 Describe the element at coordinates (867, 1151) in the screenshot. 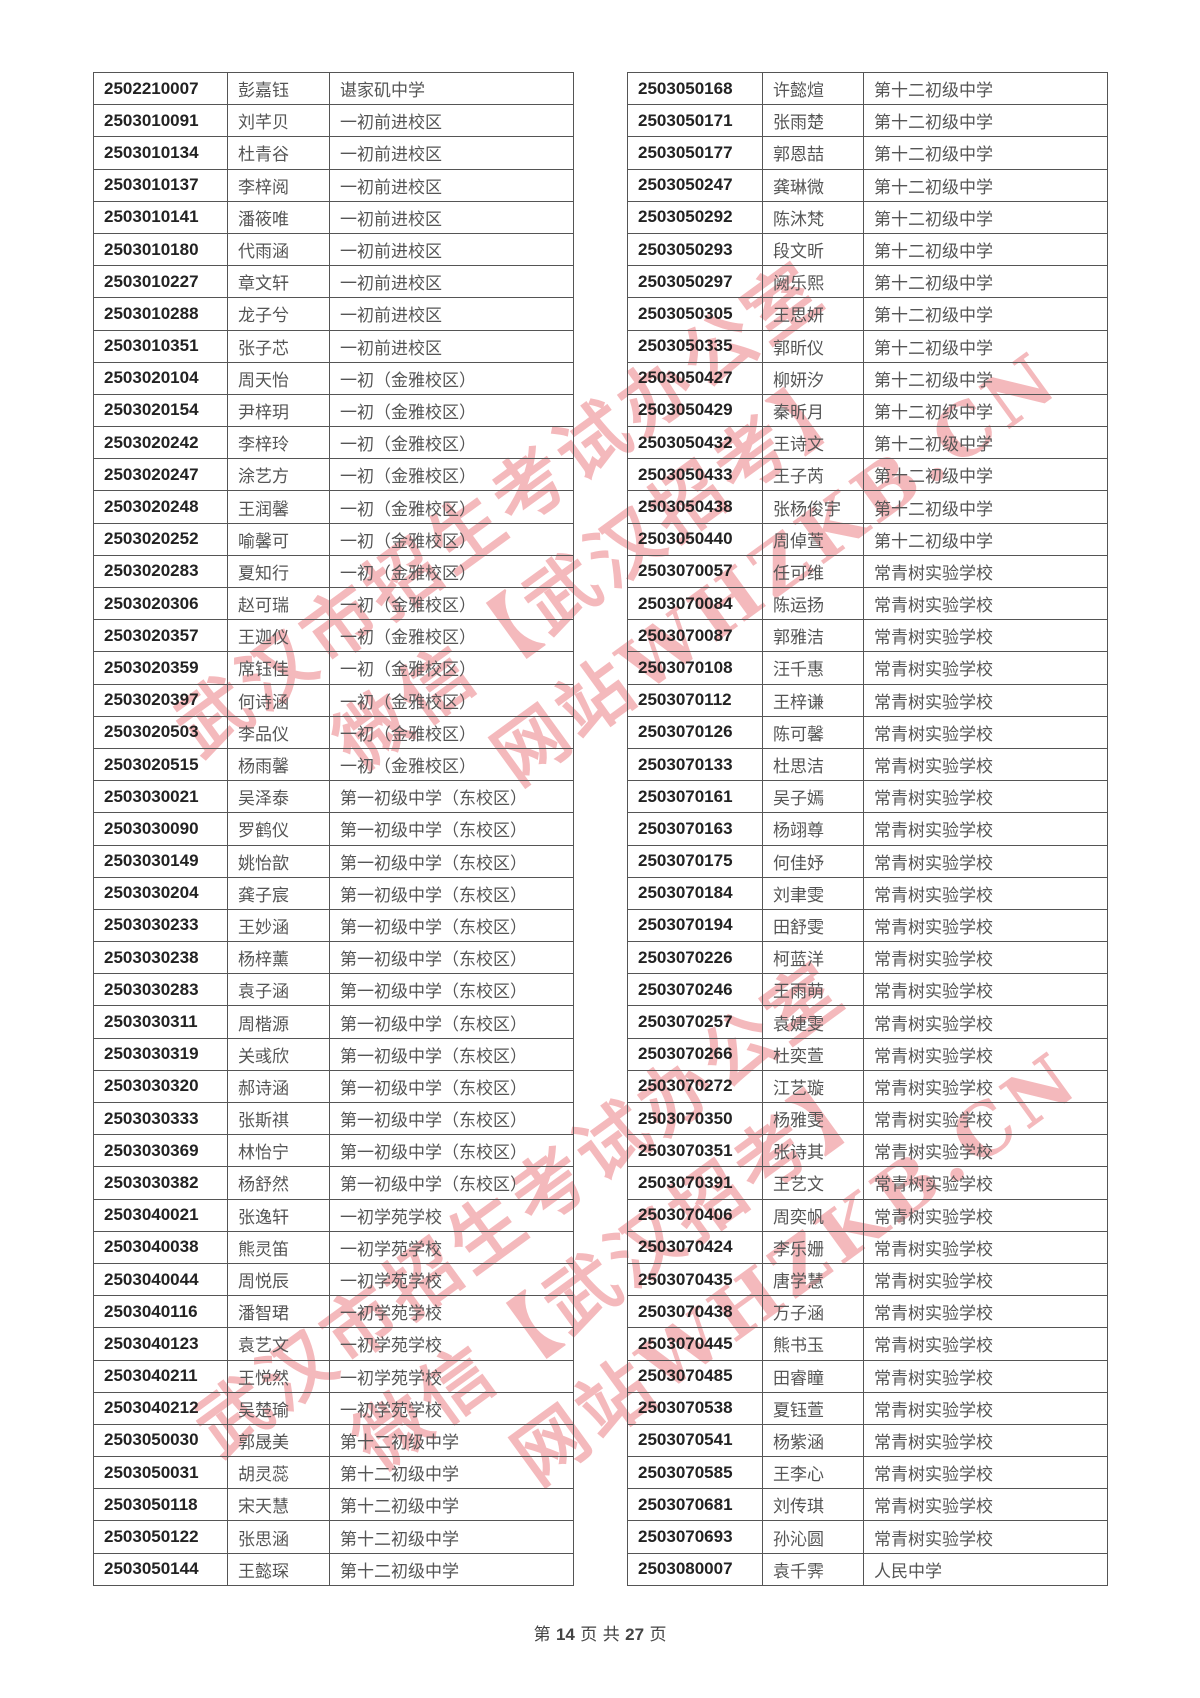

I see `table-row: 2503070351 张诗其 常青树实验学校` at that location.